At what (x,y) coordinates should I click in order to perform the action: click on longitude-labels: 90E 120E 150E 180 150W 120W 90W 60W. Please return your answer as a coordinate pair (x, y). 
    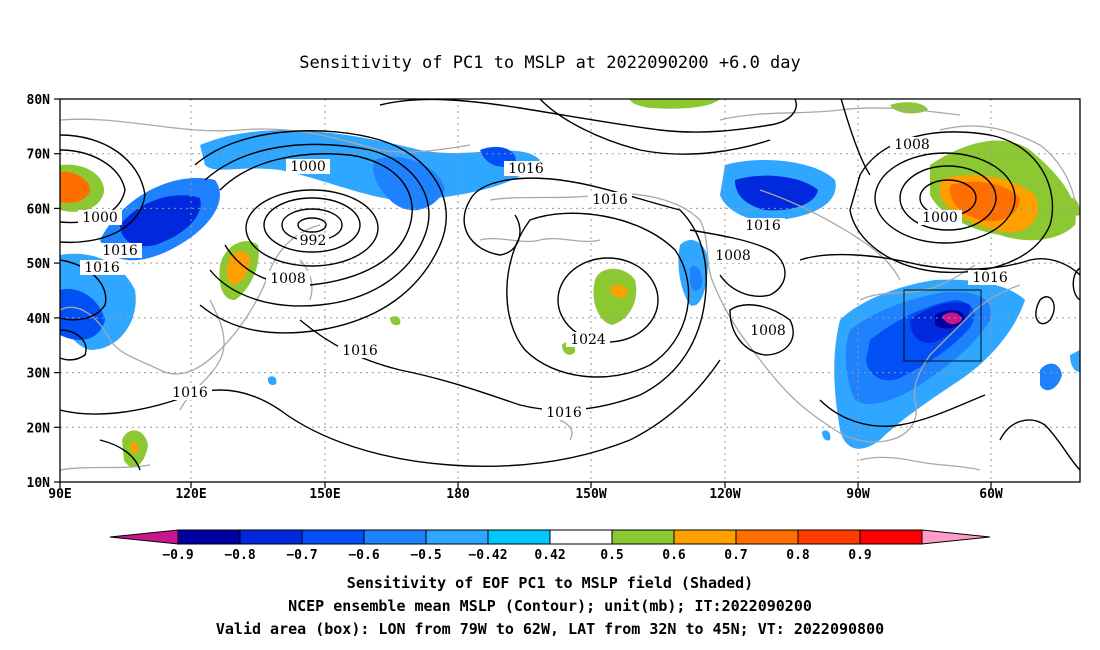
    Looking at the image, I should click on (525, 494).